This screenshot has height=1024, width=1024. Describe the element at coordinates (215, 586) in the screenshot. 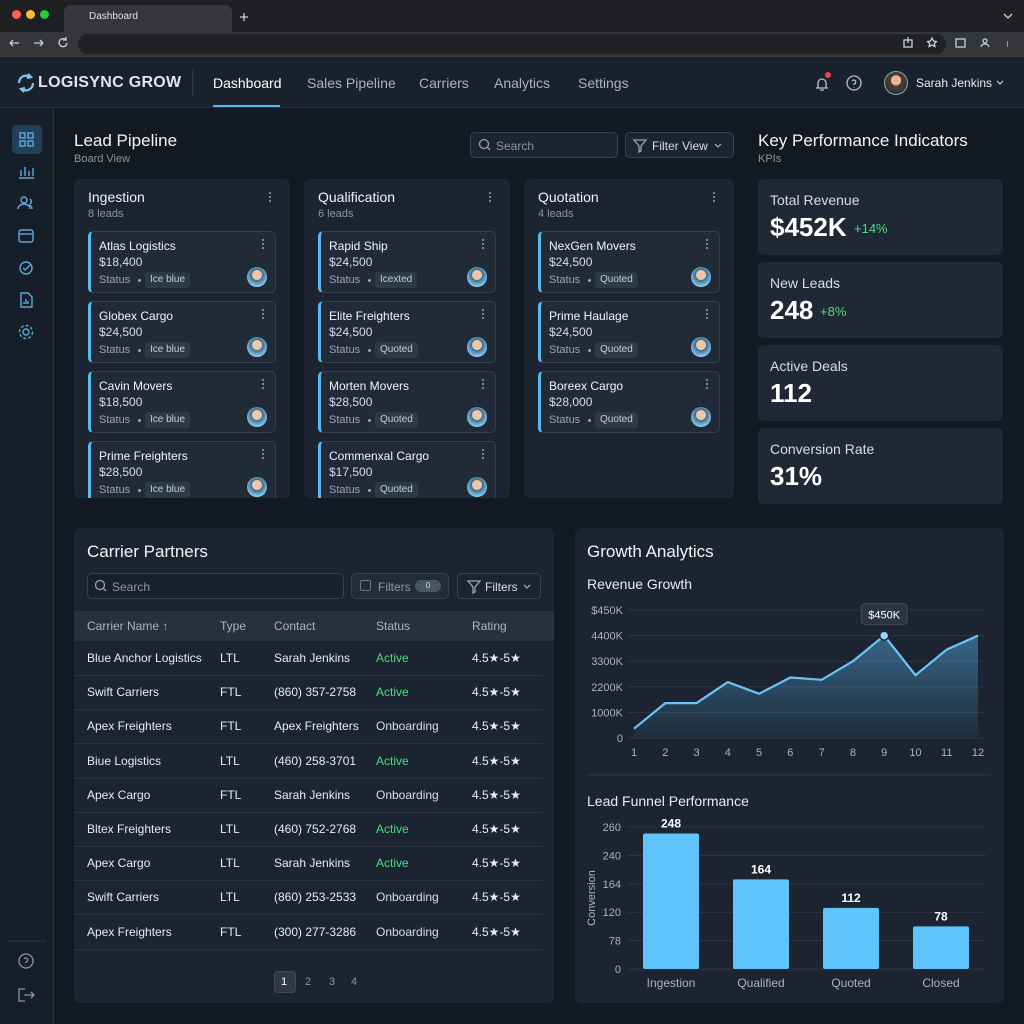

I see `carrier-search` at that location.